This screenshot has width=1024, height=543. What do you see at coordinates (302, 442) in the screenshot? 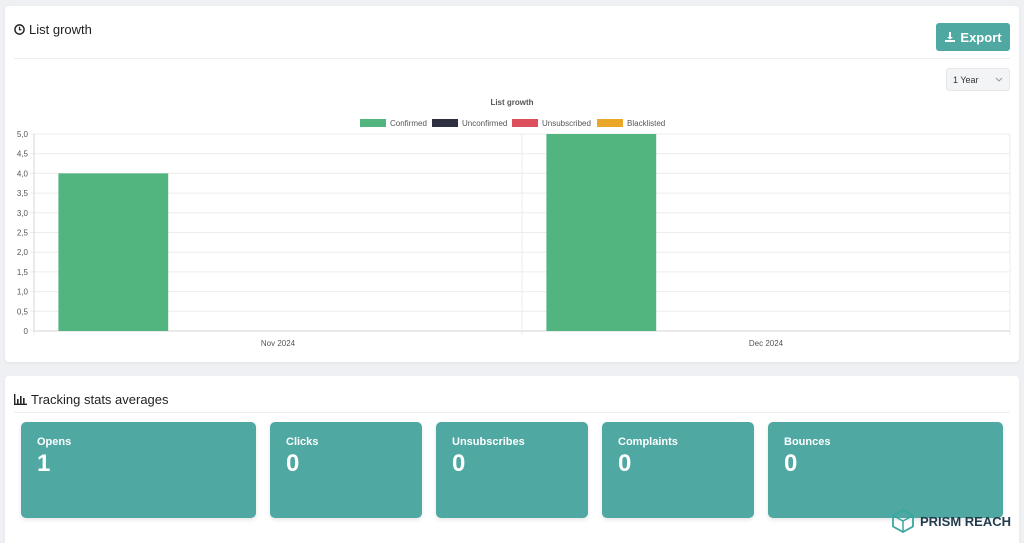
I see `stat-label: Clicks` at bounding box center [302, 442].